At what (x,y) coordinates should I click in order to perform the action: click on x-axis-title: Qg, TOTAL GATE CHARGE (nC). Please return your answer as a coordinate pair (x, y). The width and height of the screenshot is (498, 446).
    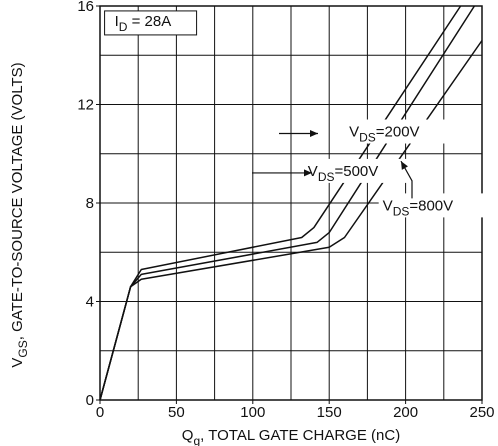
    Looking at the image, I should click on (291, 436).